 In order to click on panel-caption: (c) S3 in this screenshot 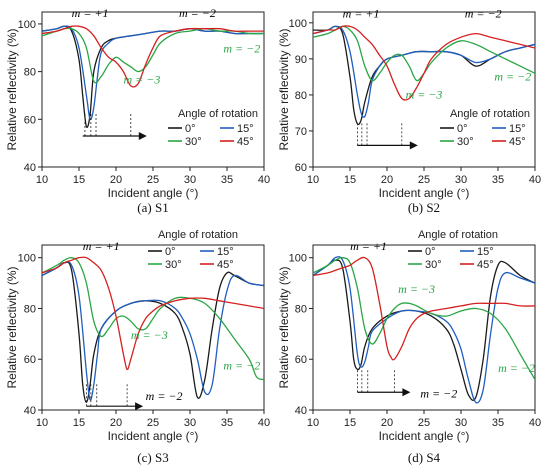, I will do `click(152, 457)`.